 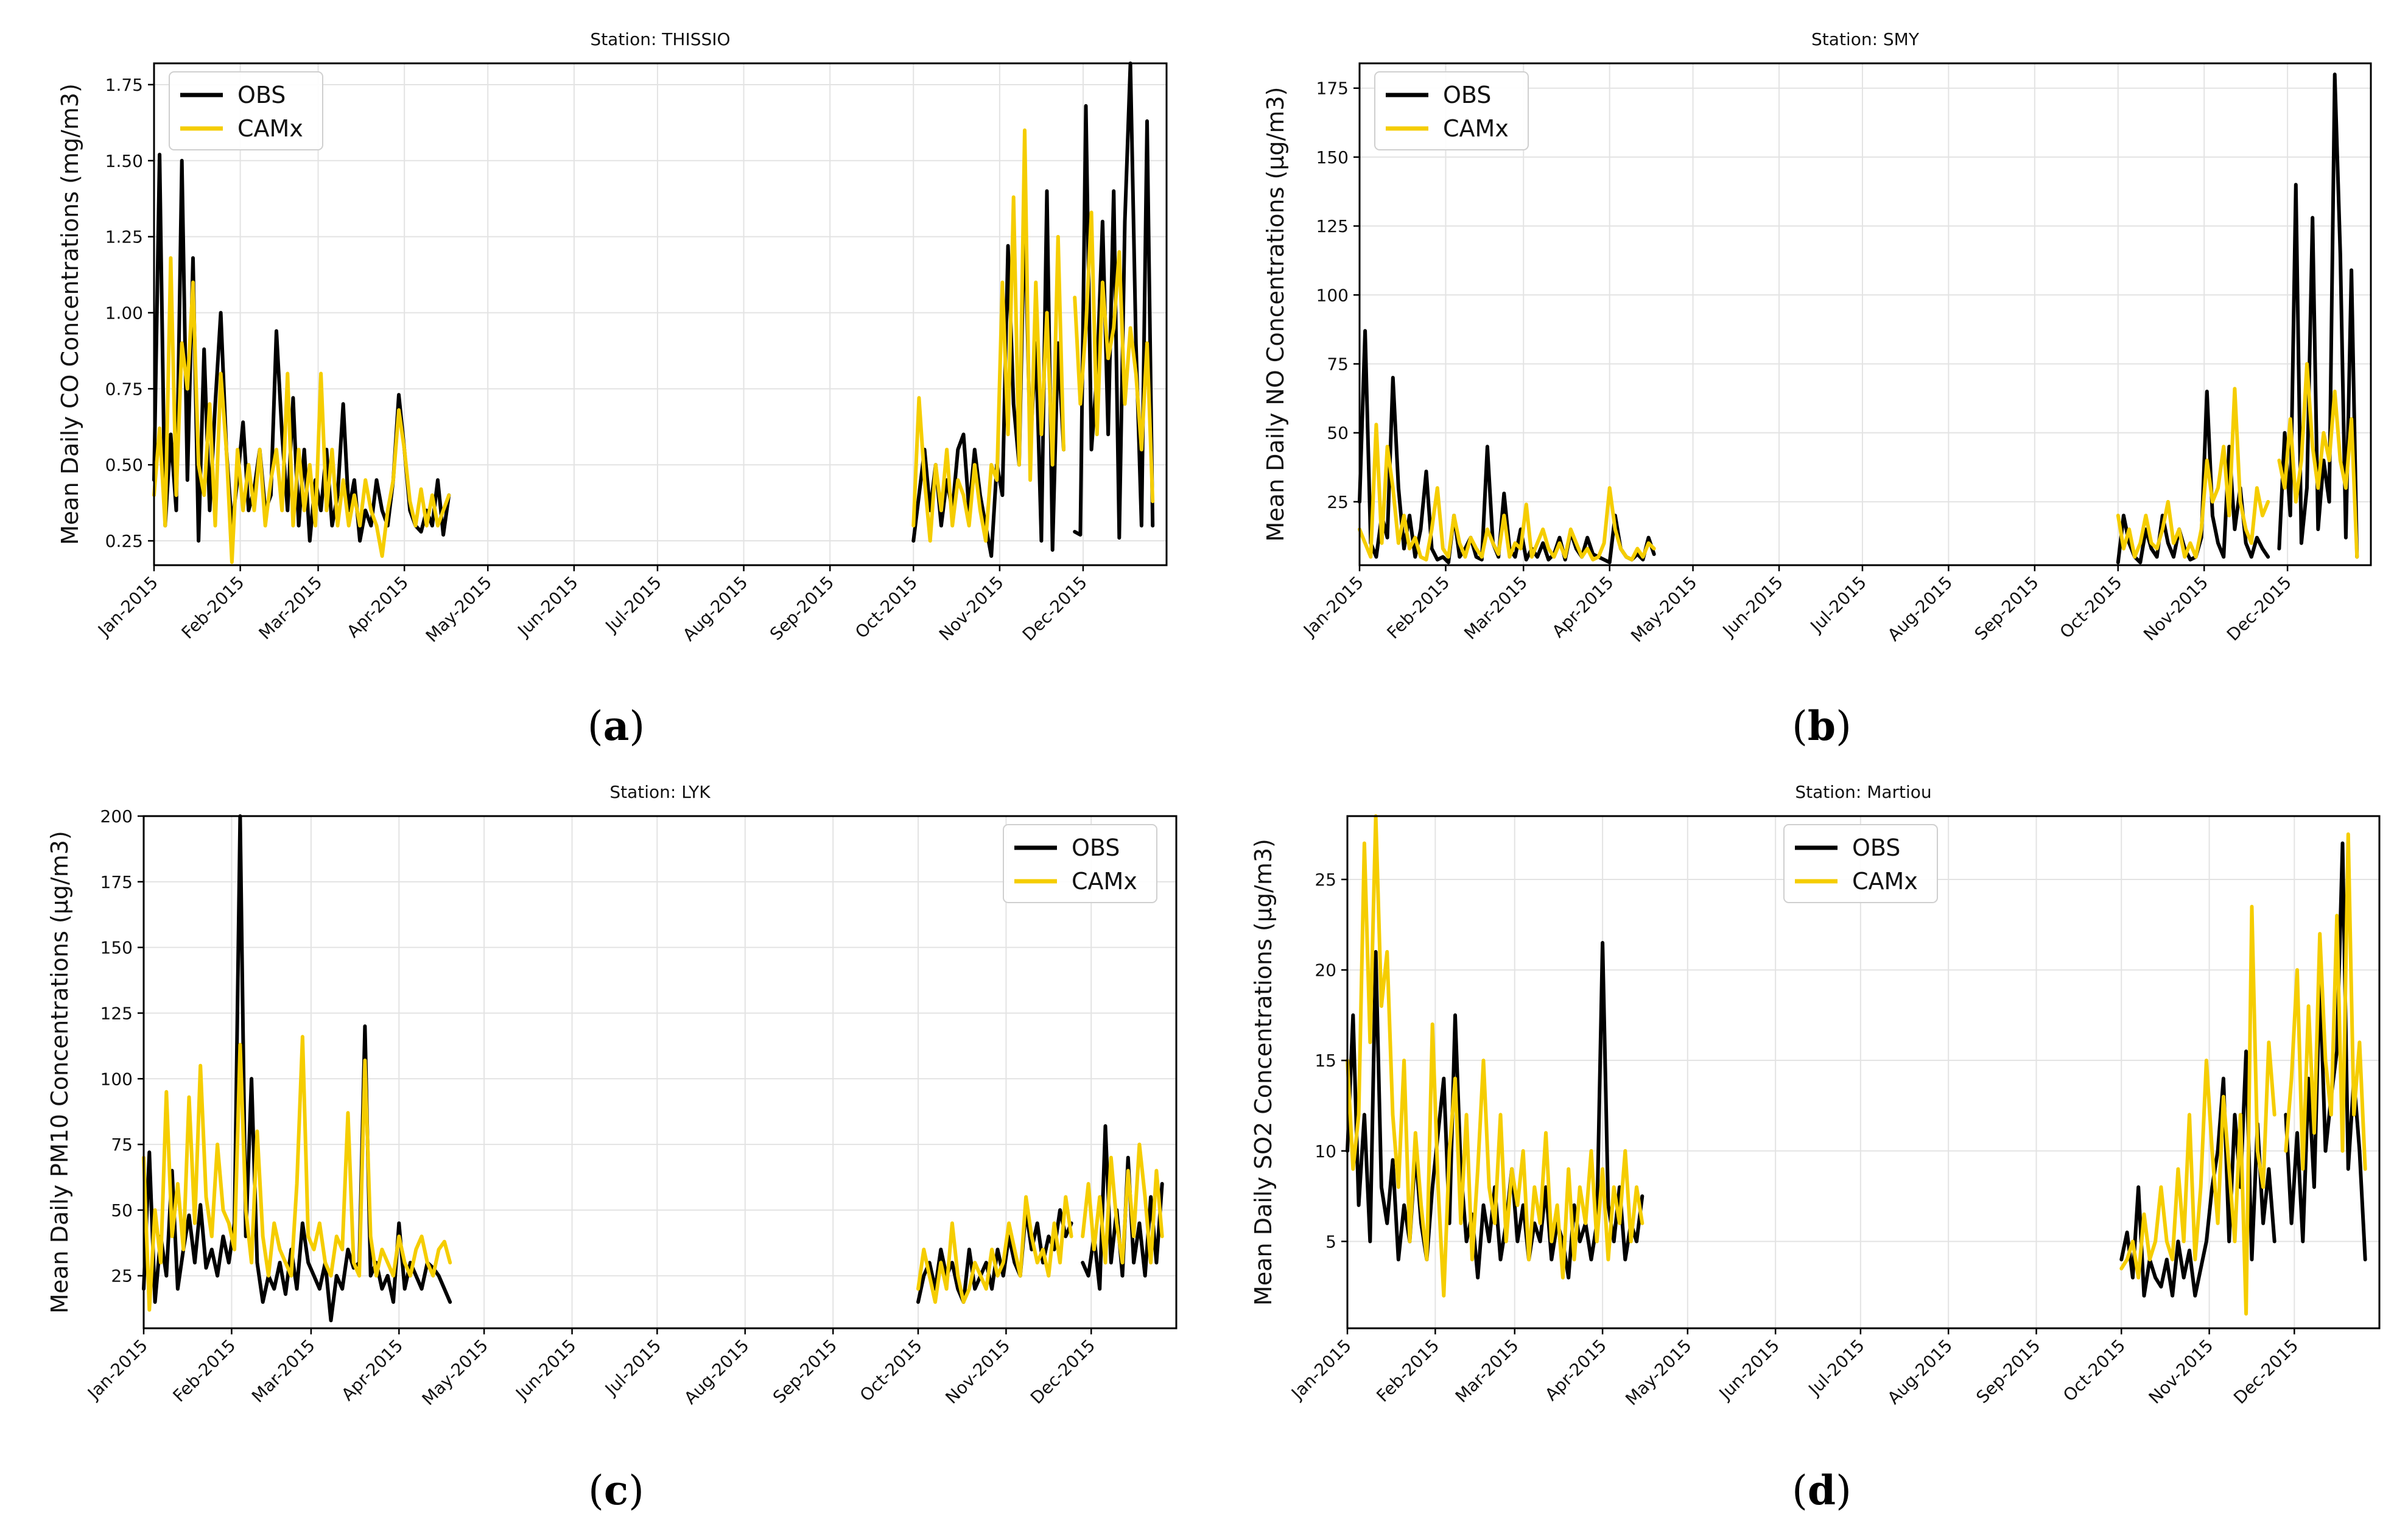 I want to click on y-tick-label: 0.25, so click(x=124, y=541).